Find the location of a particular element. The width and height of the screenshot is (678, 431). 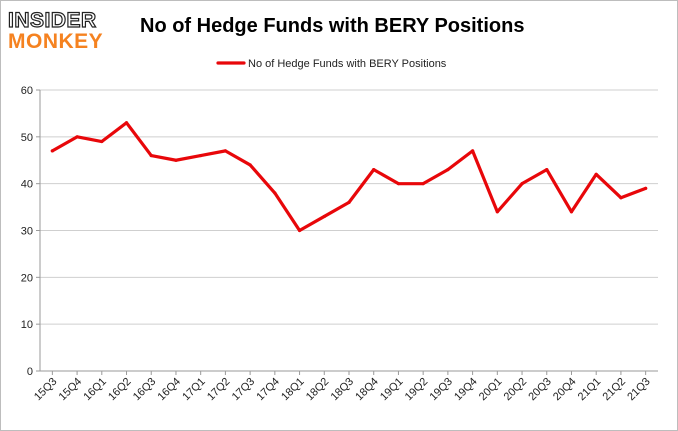

x-tick-label: 21Q3 is located at coordinates (639, 390).